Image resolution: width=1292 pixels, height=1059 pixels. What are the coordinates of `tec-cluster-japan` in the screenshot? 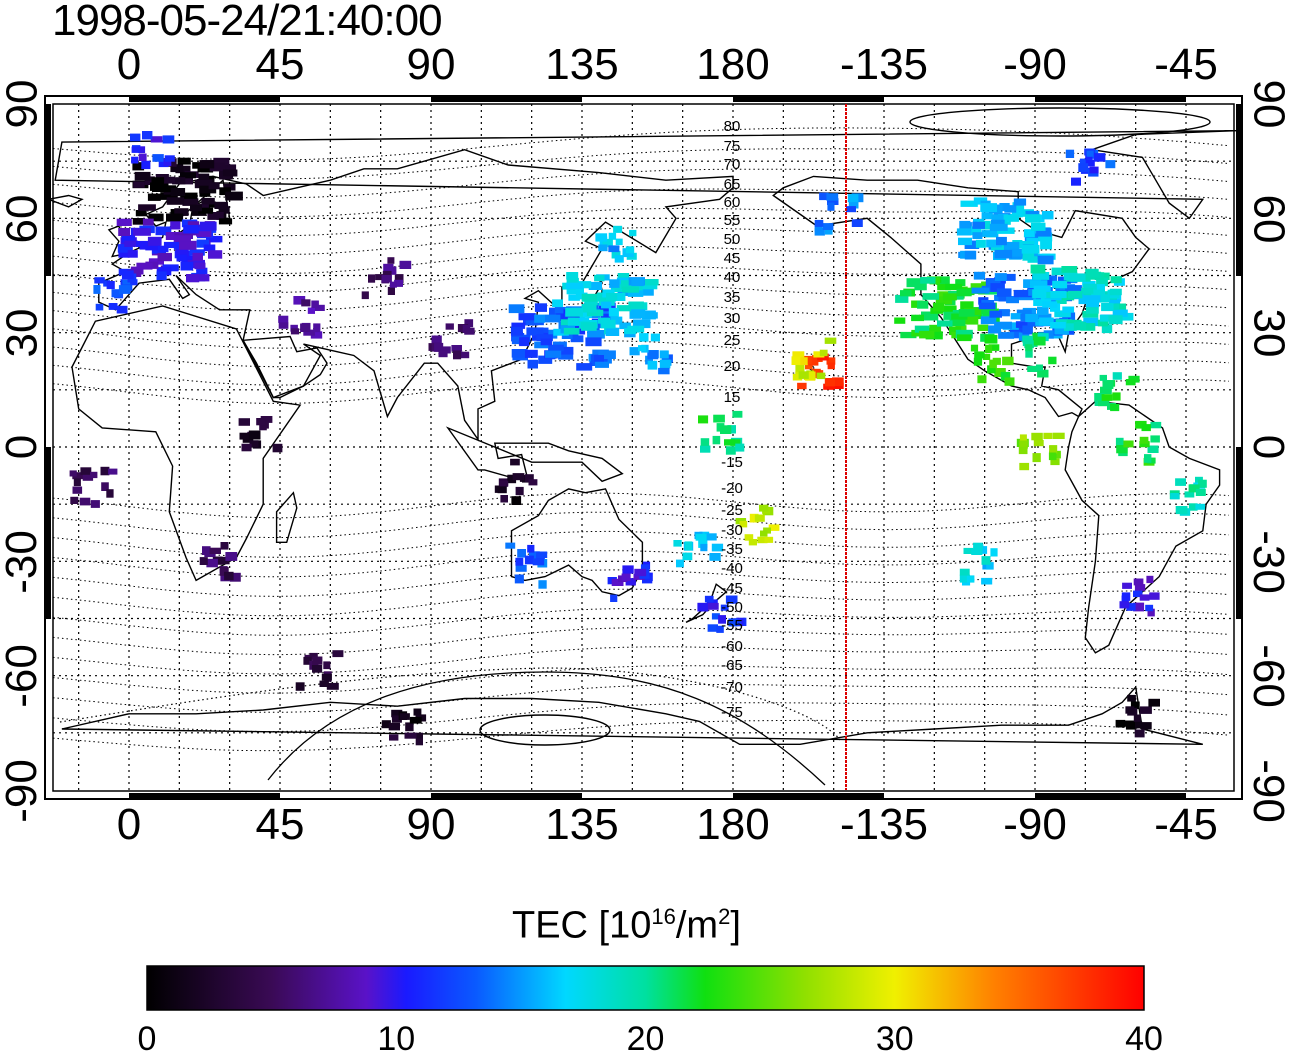 It's located at (605, 305).